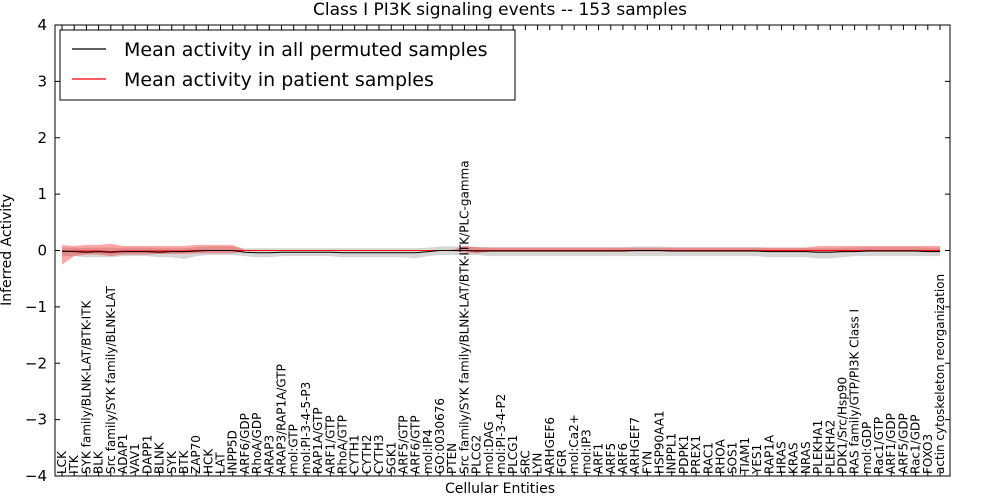 Image resolution: width=1000 pixels, height=500 pixels. What do you see at coordinates (294, 449) in the screenshot?
I see `x-tick-label: mol:GTP` at bounding box center [294, 449].